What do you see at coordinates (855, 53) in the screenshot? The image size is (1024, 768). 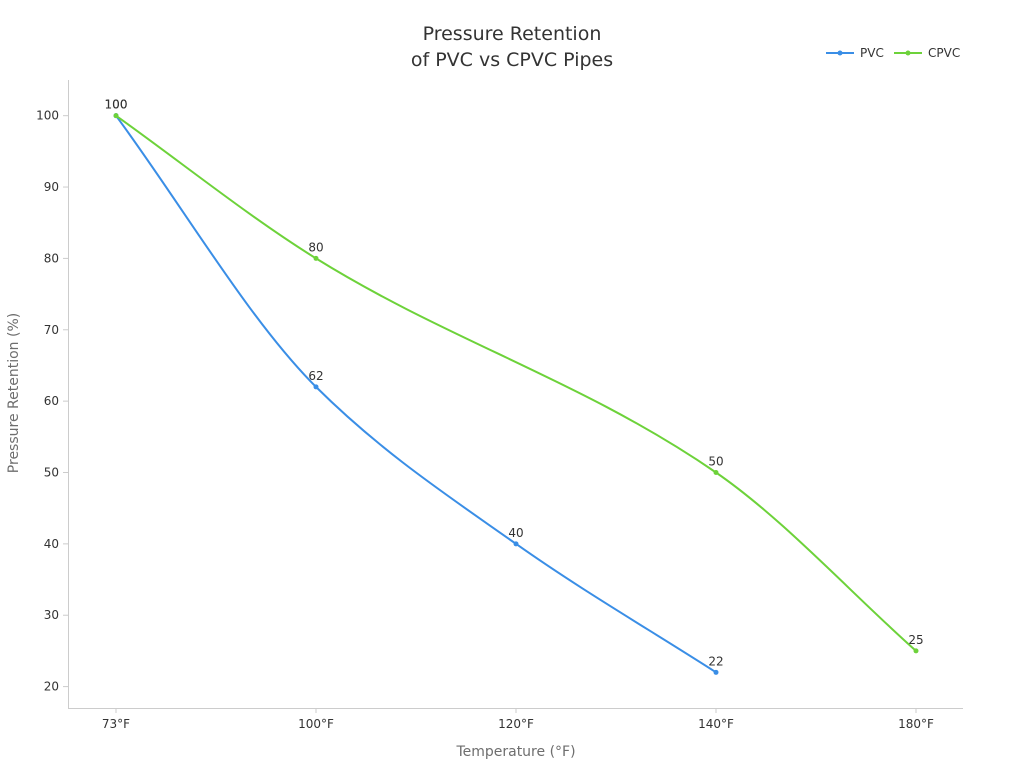 I see `legend-item-pvc: PVC` at bounding box center [855, 53].